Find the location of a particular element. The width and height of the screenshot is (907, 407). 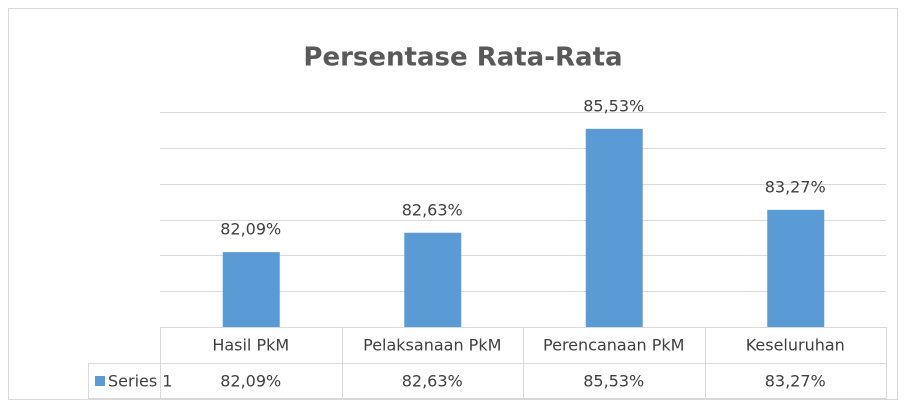

x-tick-label: Hasil PkM is located at coordinates (250, 345).